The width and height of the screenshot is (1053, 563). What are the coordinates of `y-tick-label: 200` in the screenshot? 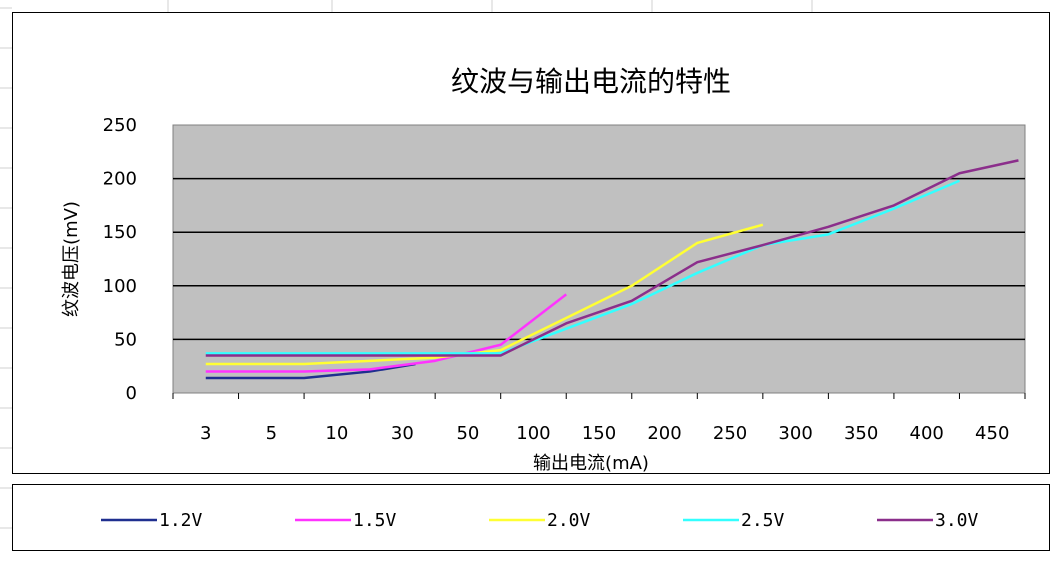 It's located at (120, 179).